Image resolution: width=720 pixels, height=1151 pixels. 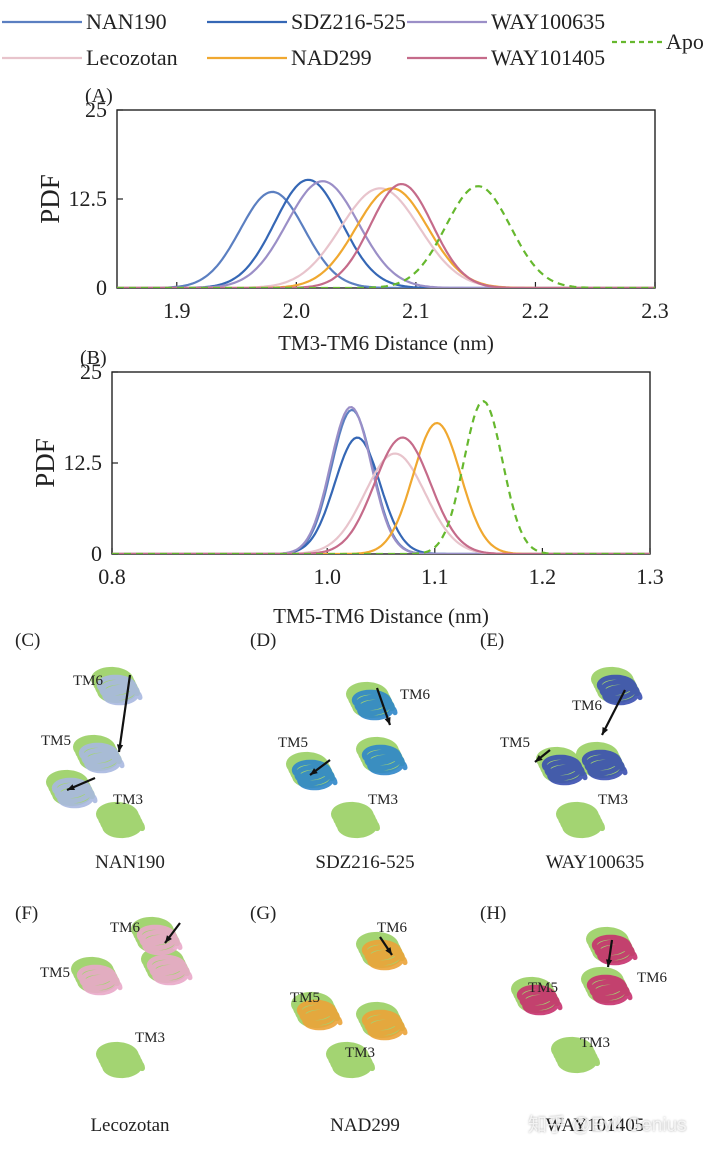 I want to click on x-tick-label: 2.3, so click(x=655, y=310).